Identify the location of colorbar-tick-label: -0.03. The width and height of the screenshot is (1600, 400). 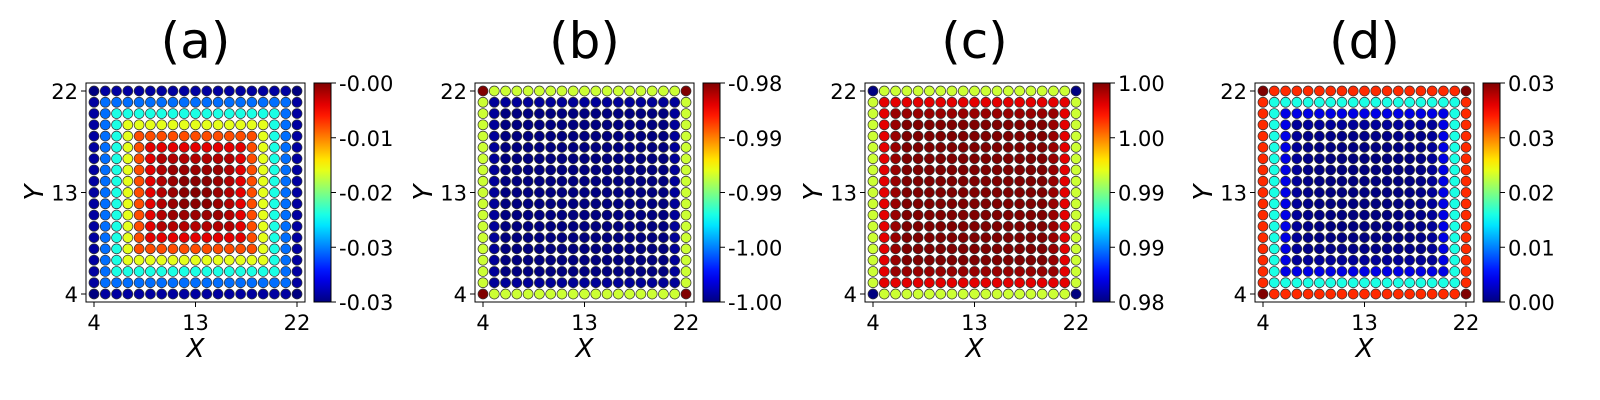
(366, 248).